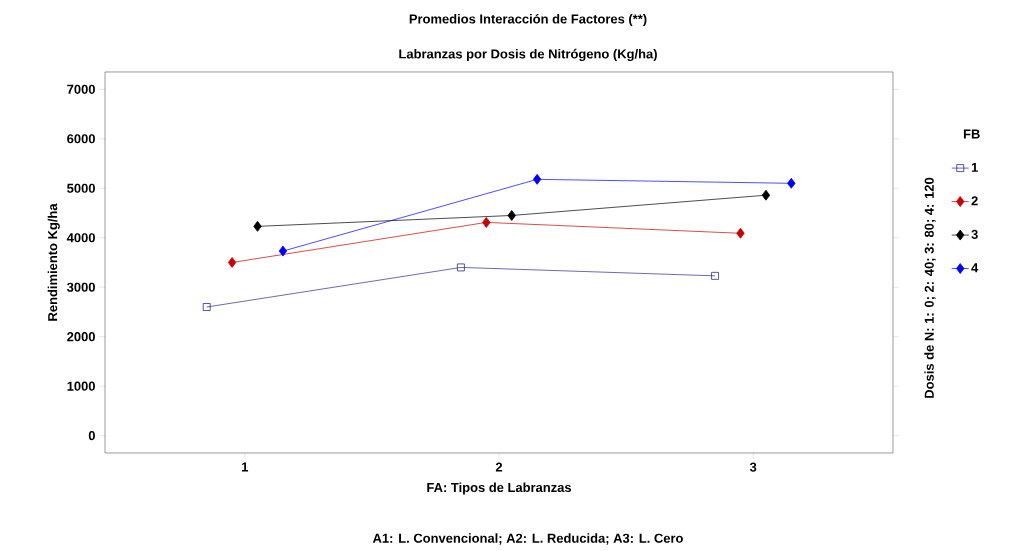 This screenshot has width=1019, height=551. Describe the element at coordinates (245, 467) in the screenshot. I see `x-tick-label: 1` at that location.